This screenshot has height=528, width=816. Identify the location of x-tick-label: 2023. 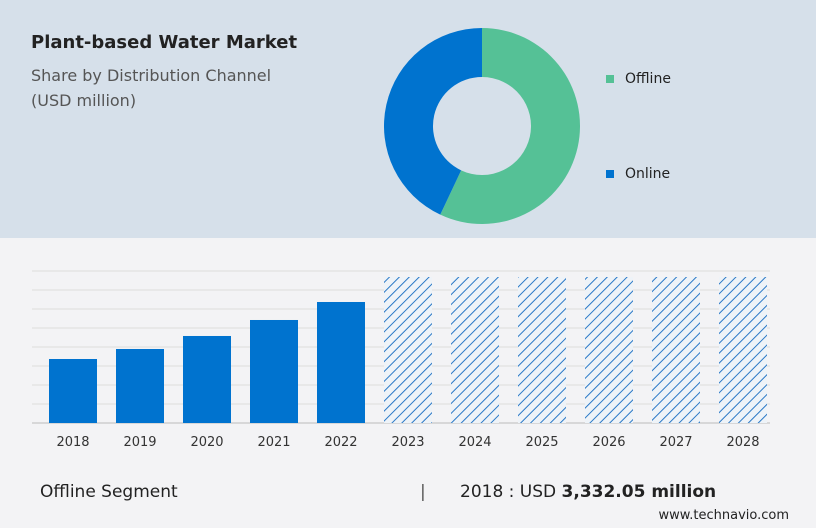
(407, 442).